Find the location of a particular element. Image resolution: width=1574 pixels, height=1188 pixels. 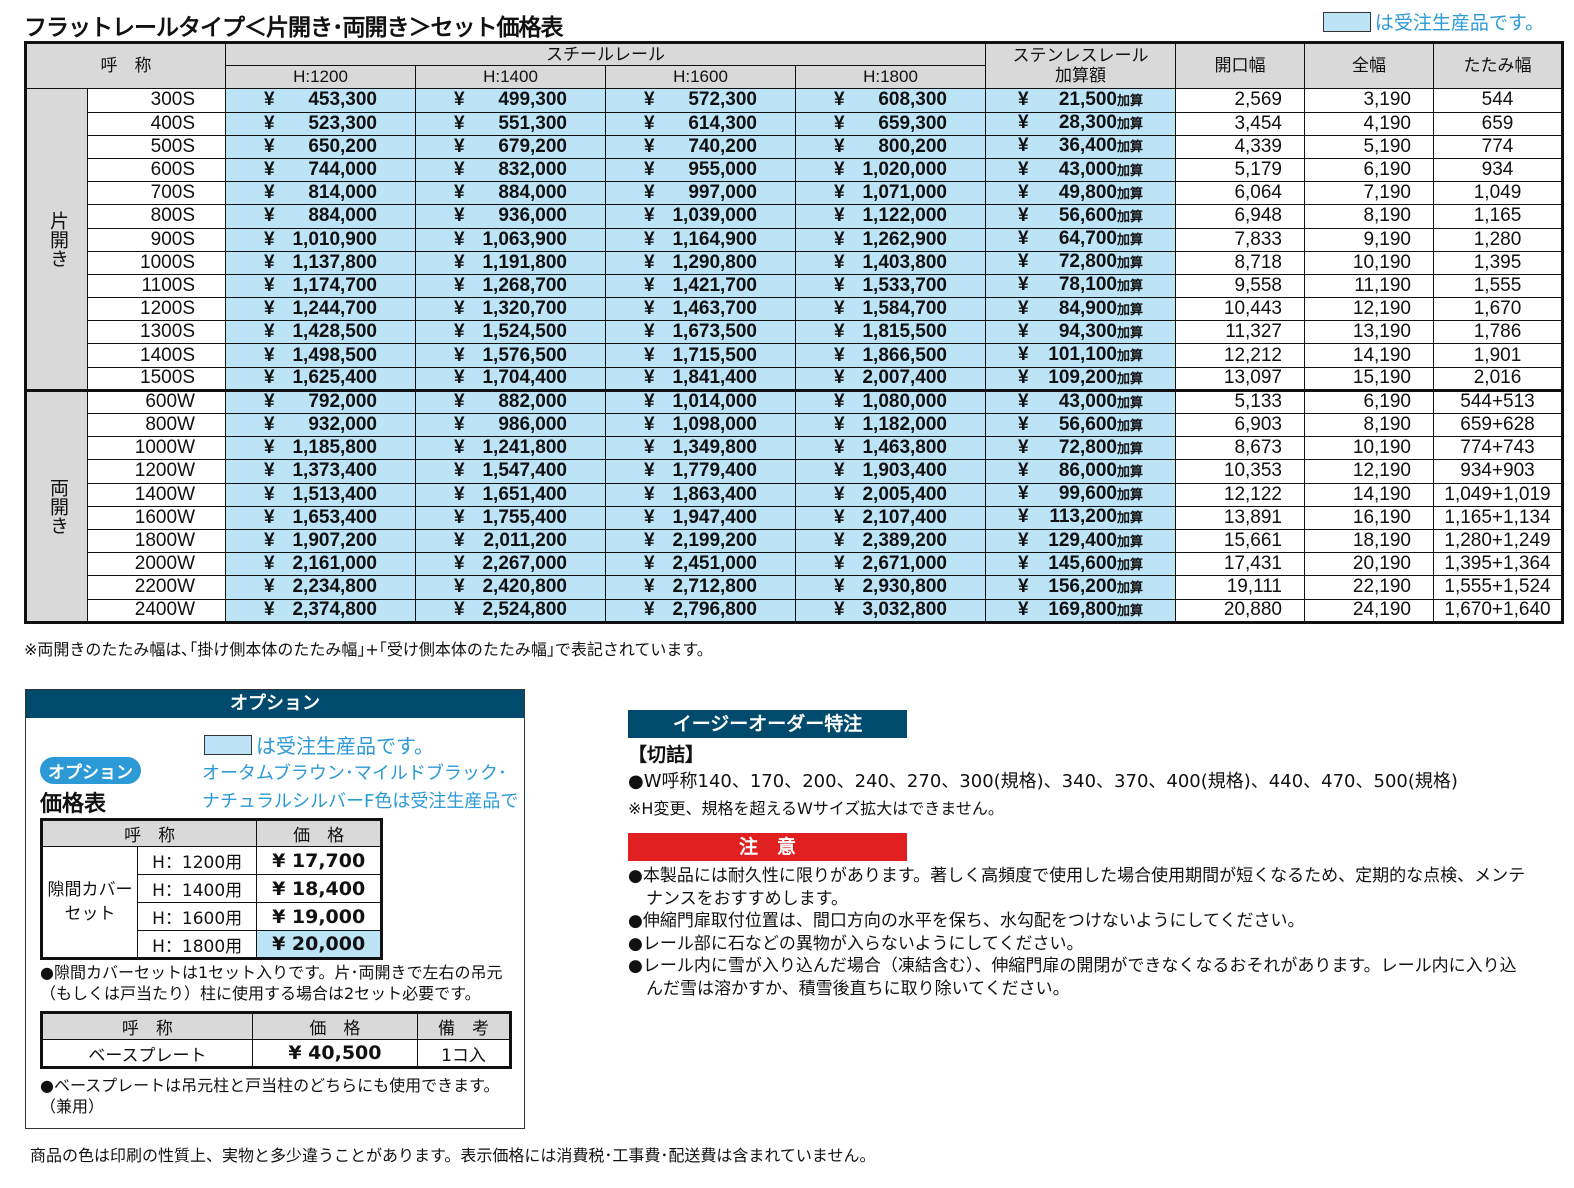

price-value: 1,373,400 is located at coordinates (334, 471).